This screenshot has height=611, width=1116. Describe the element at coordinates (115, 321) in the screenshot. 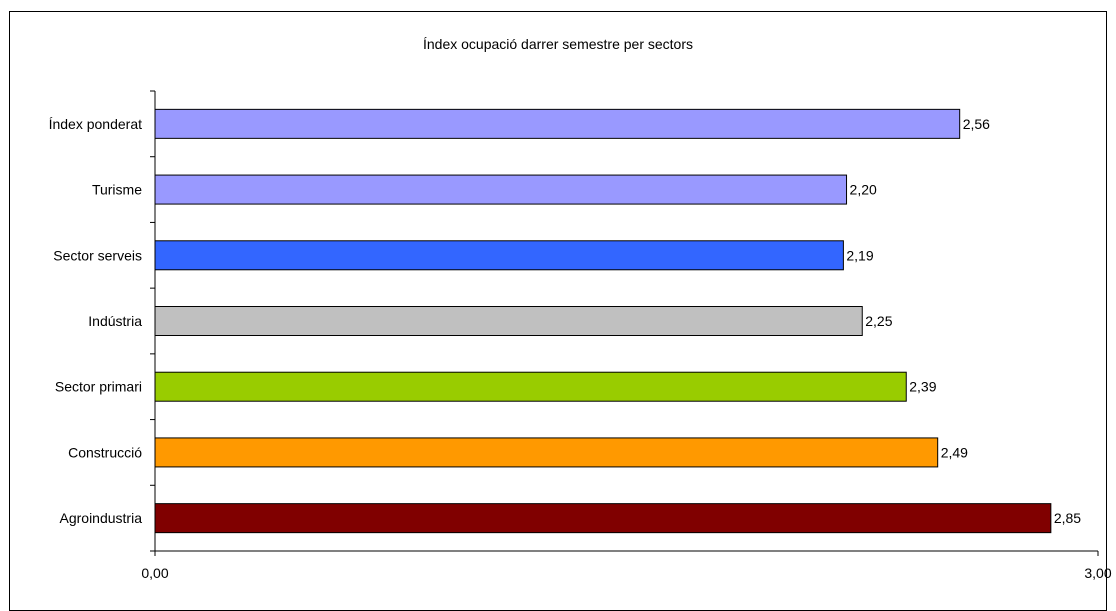

I see `category-label: Indústria` at that location.